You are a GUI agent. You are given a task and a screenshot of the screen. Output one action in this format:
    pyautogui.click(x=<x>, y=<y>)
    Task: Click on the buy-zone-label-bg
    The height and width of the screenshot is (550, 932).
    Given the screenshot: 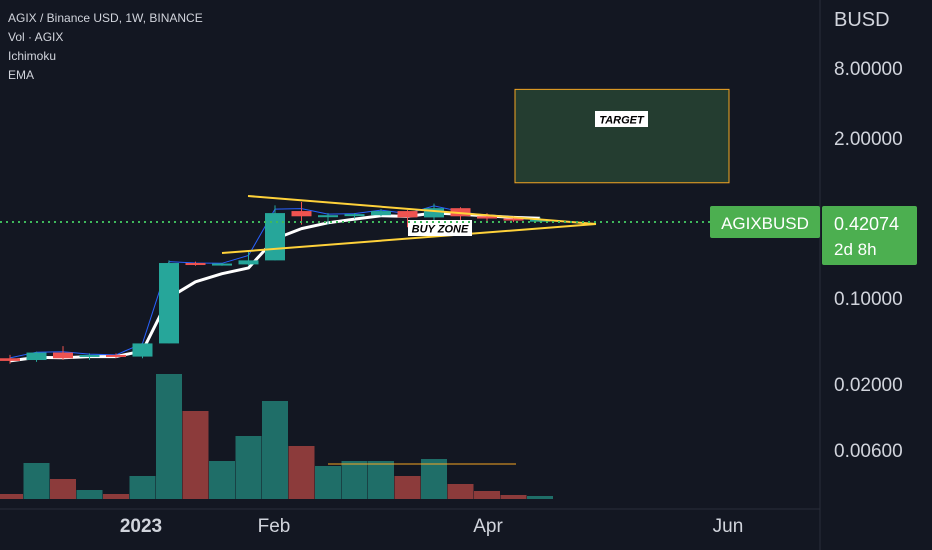 What is the action you would take?
    pyautogui.click(x=440, y=228)
    